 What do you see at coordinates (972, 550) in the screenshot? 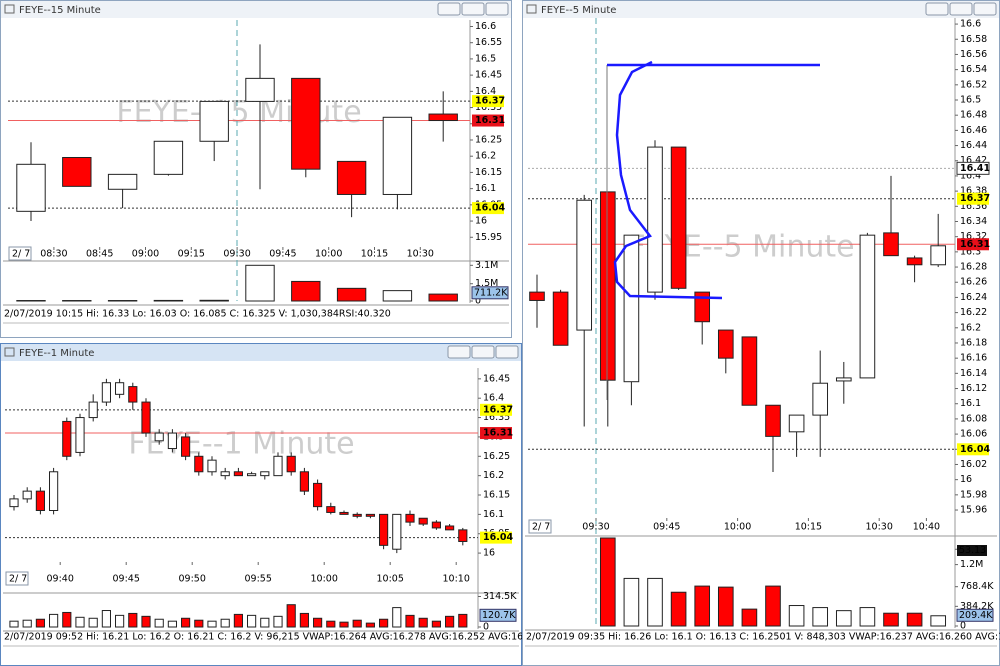
I see `indicator-label: 53.13` at bounding box center [972, 550].